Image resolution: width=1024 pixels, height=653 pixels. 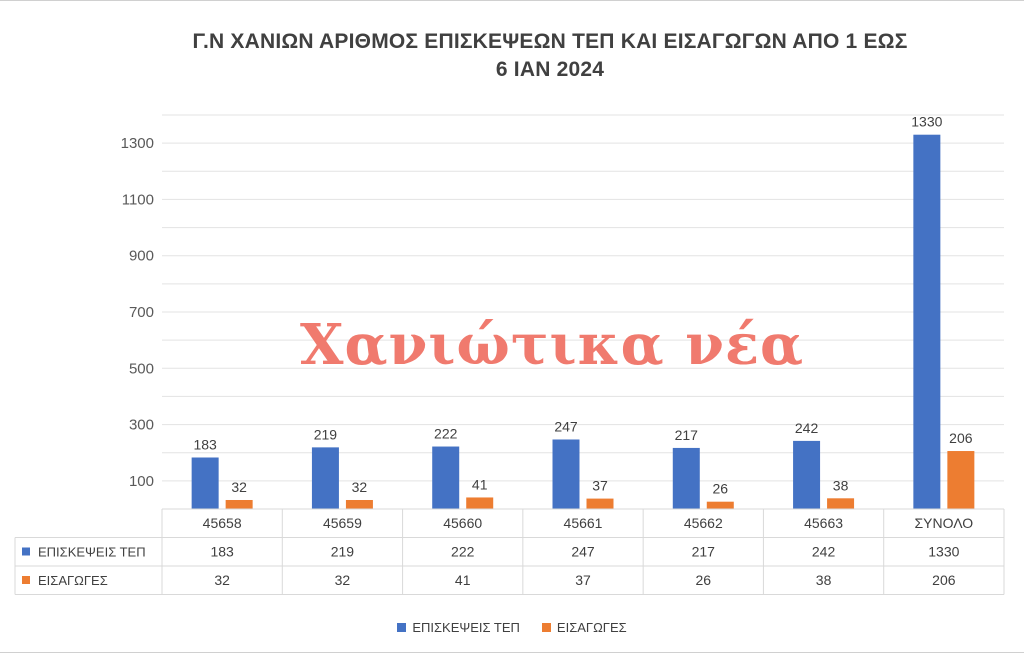 What do you see at coordinates (141, 425) in the screenshot?
I see `y-tick-label: 300` at bounding box center [141, 425].